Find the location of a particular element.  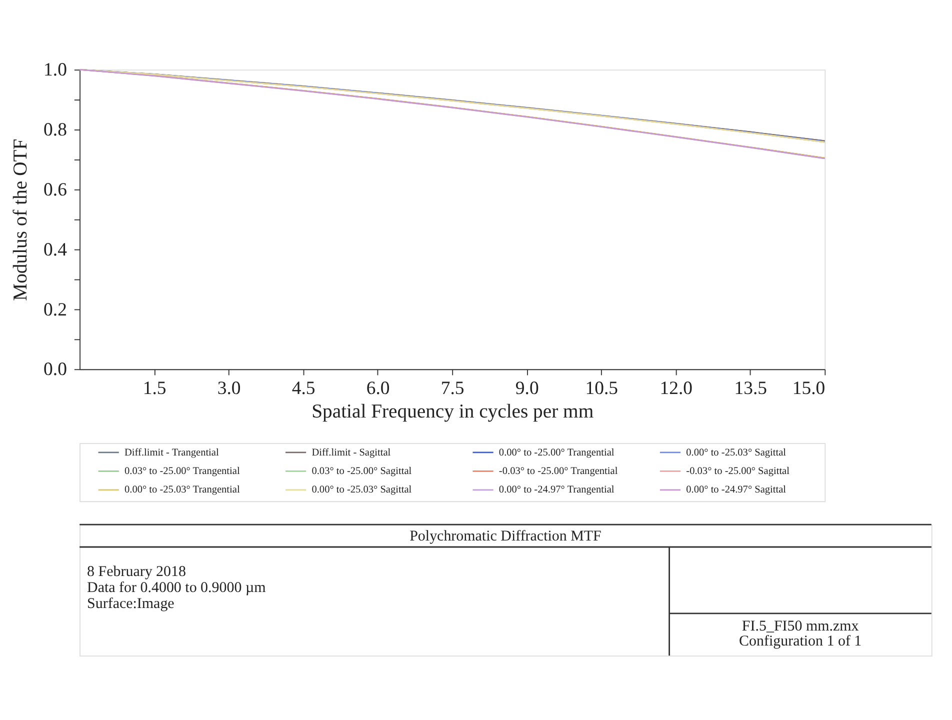

x-tick-label: 13.5 is located at coordinates (751, 388).